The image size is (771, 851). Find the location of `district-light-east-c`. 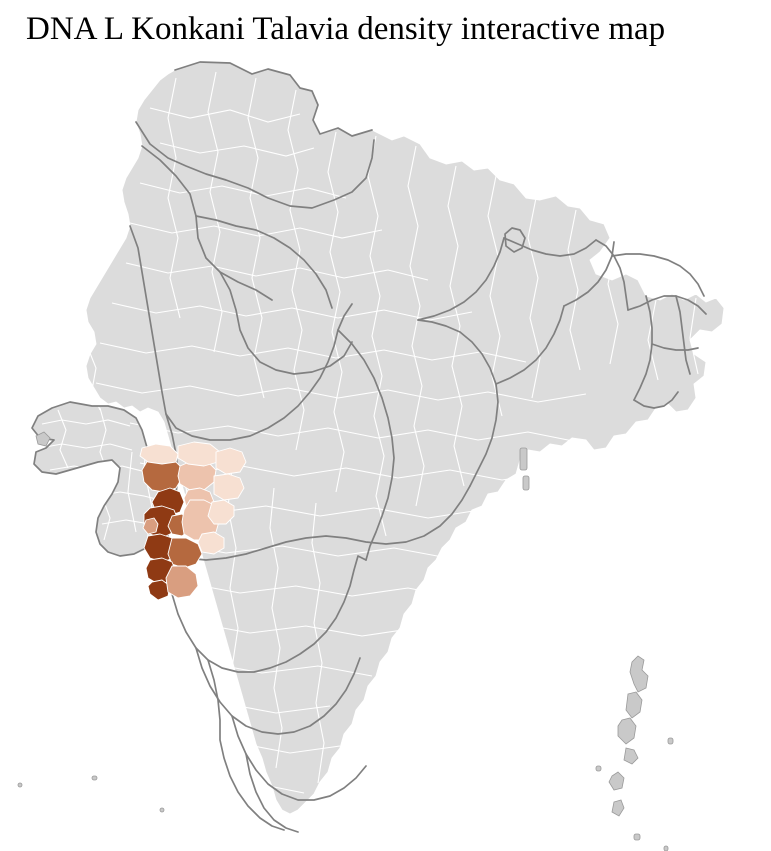

district-light-east-c is located at coordinates (211, 543).